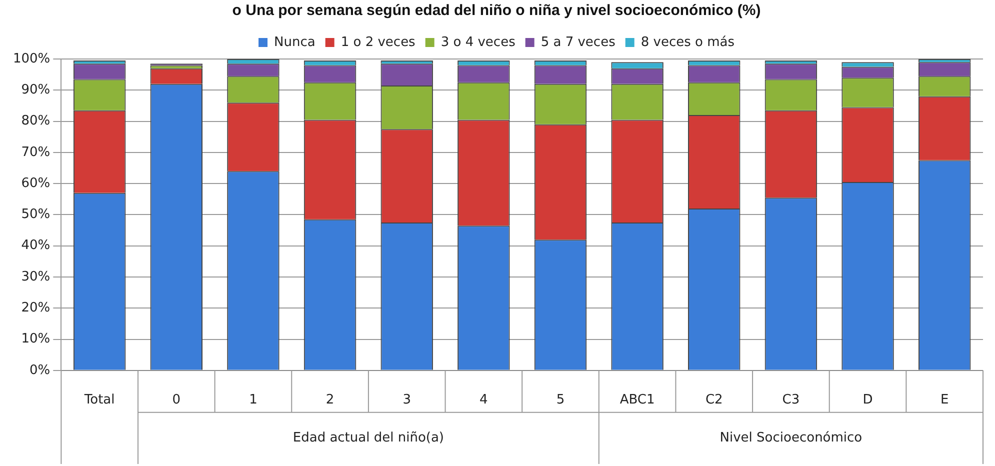 The image size is (995, 466). What do you see at coordinates (714, 400) in the screenshot?
I see `x-tick-label: C2` at bounding box center [714, 400].